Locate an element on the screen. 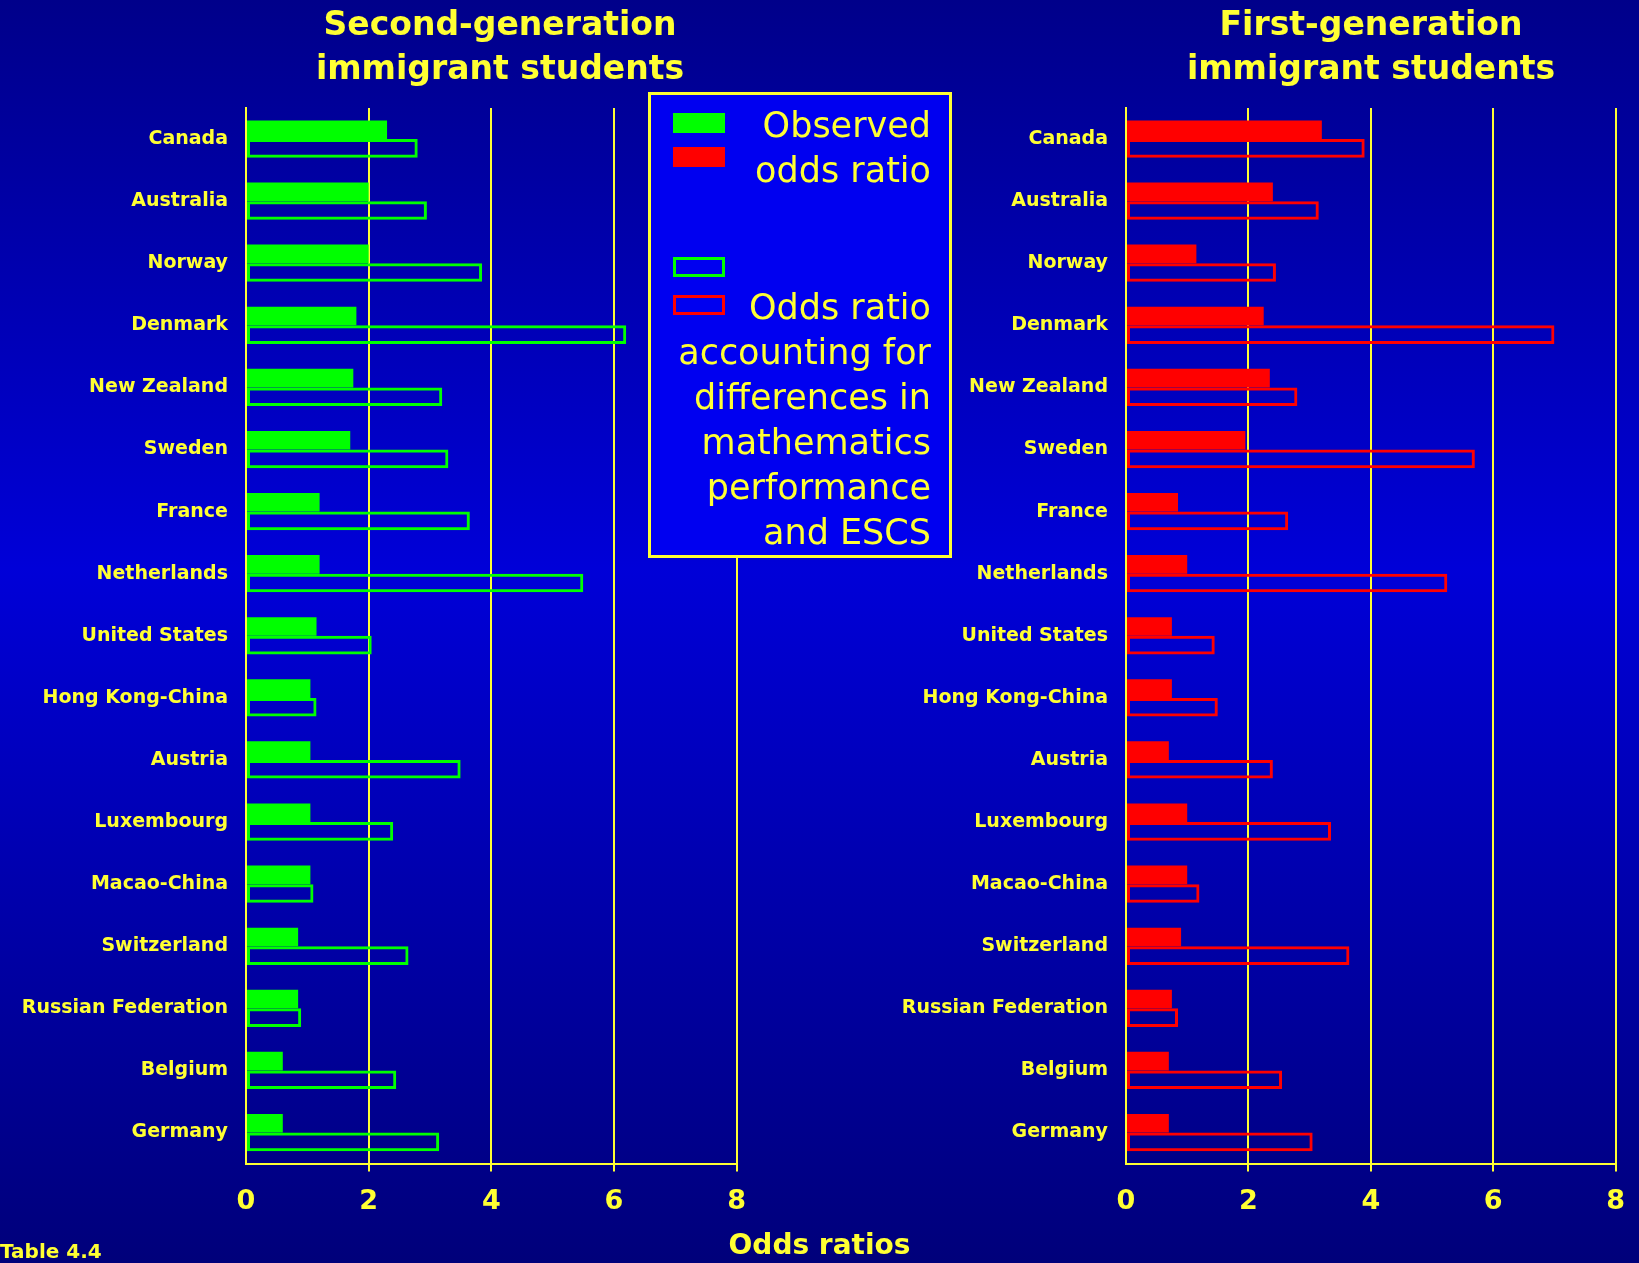 This screenshot has width=1639, height=1263. x-axis-title: Odds ratios is located at coordinates (819, 1244).